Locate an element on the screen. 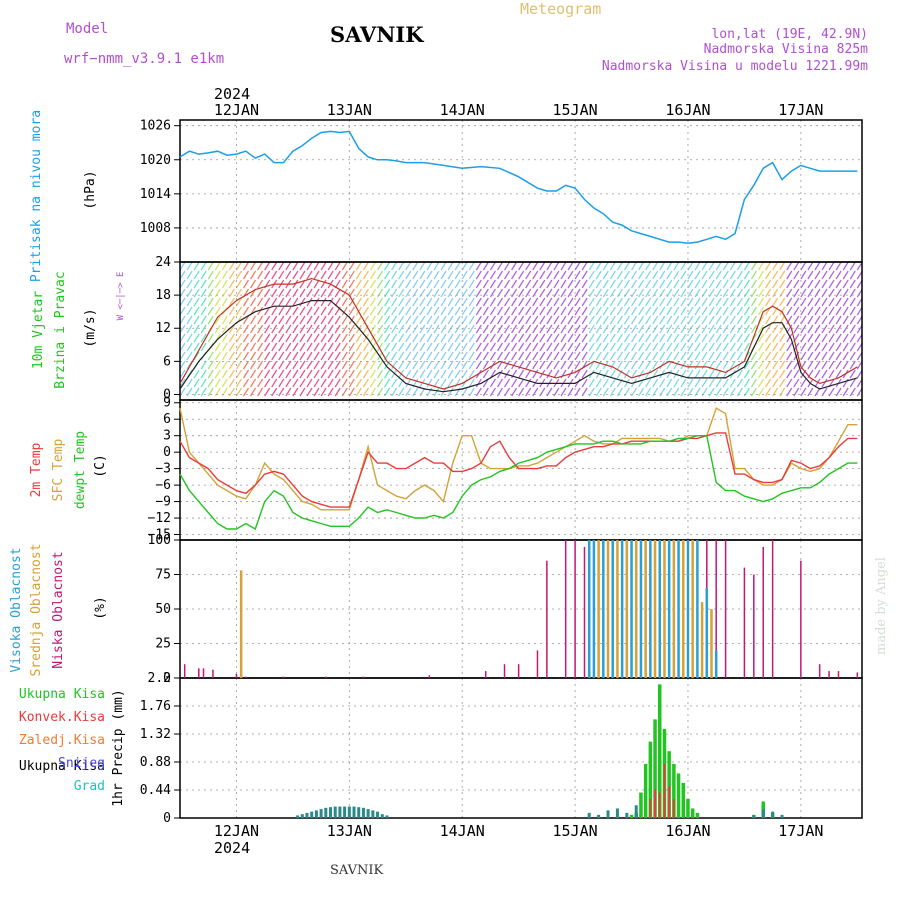 The image size is (900, 900). day-label-bottom: 15JAN is located at coordinates (575, 831).